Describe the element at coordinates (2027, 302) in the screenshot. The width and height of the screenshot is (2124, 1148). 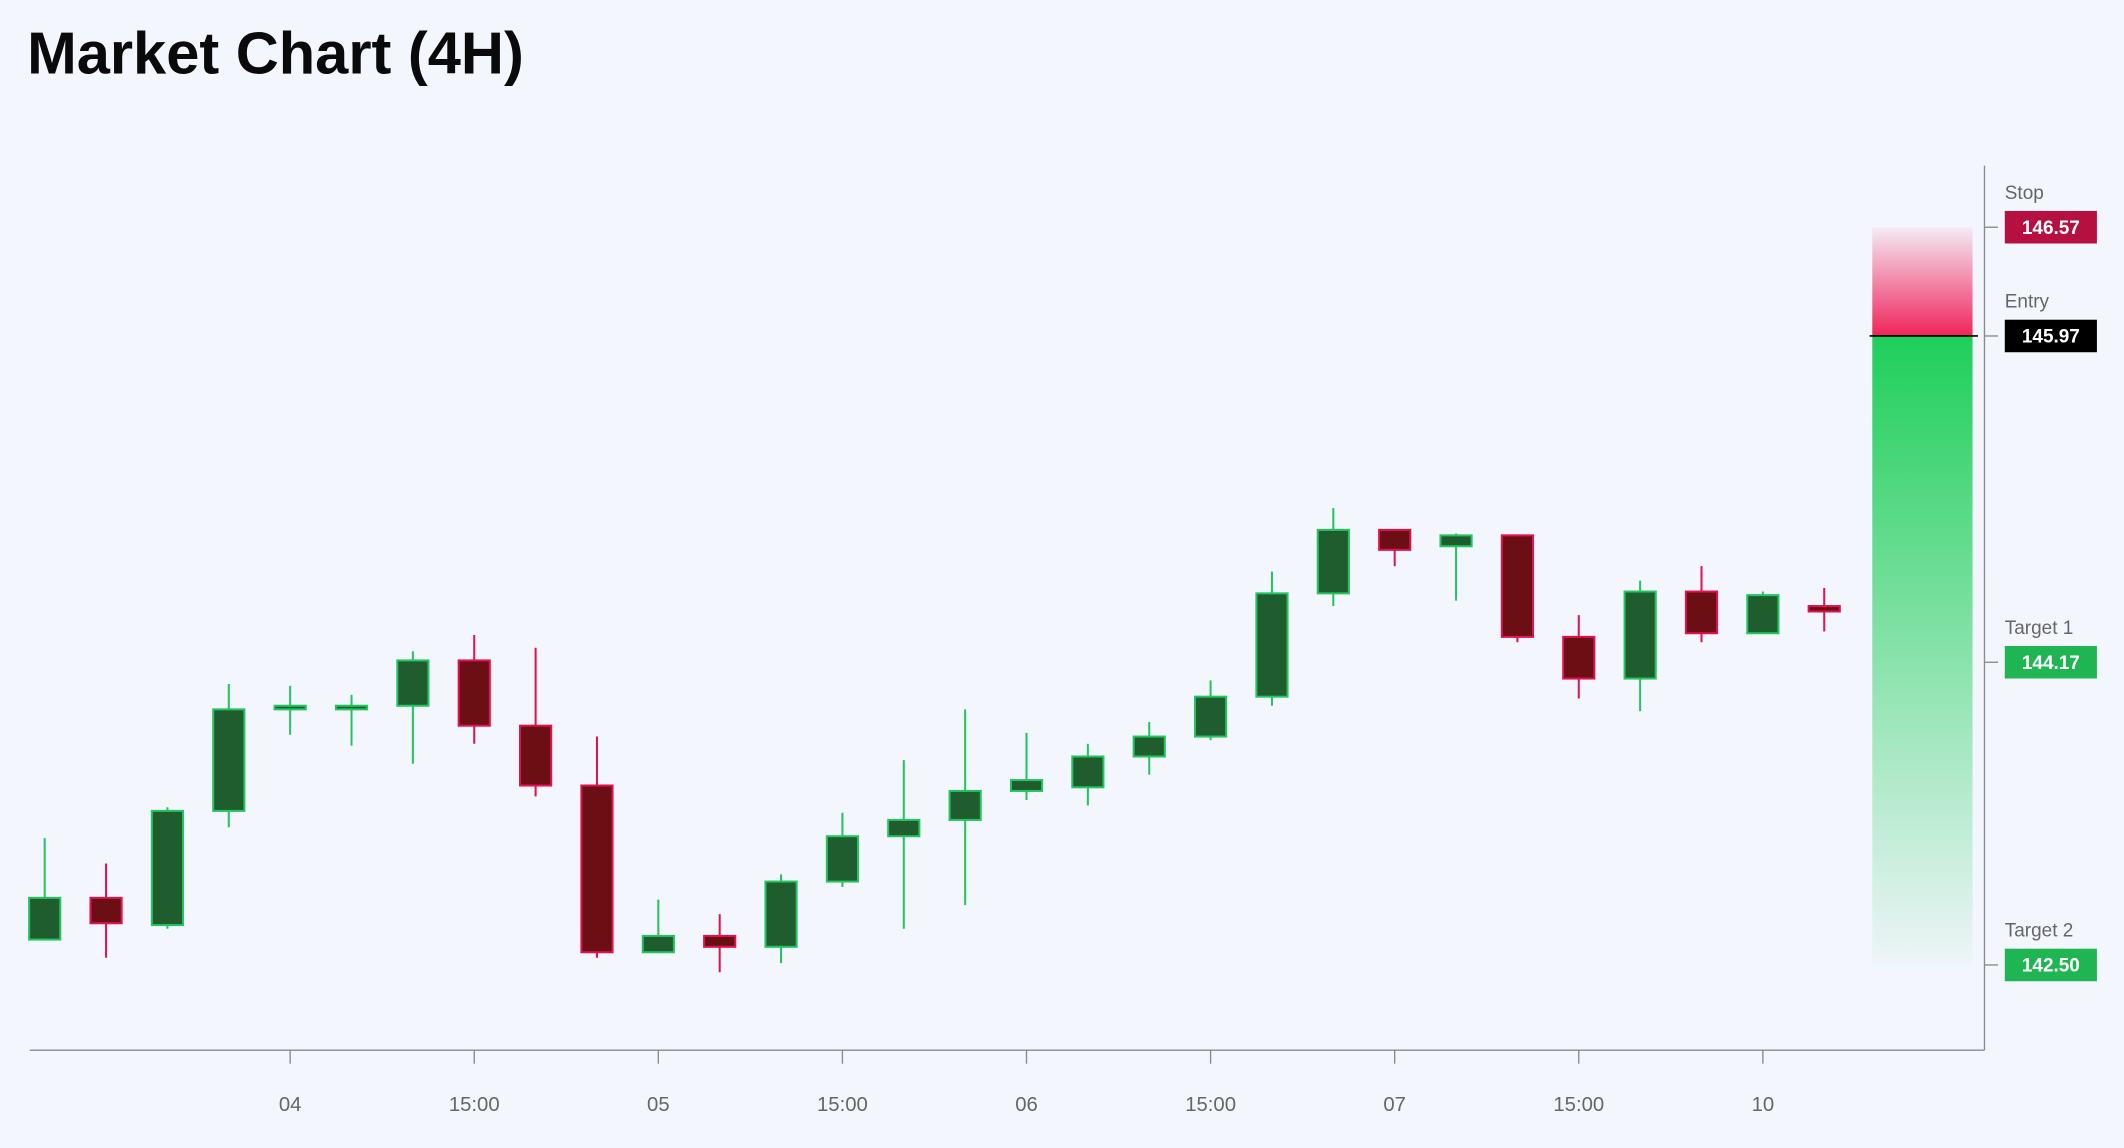
I see `level-name: Entry` at that location.